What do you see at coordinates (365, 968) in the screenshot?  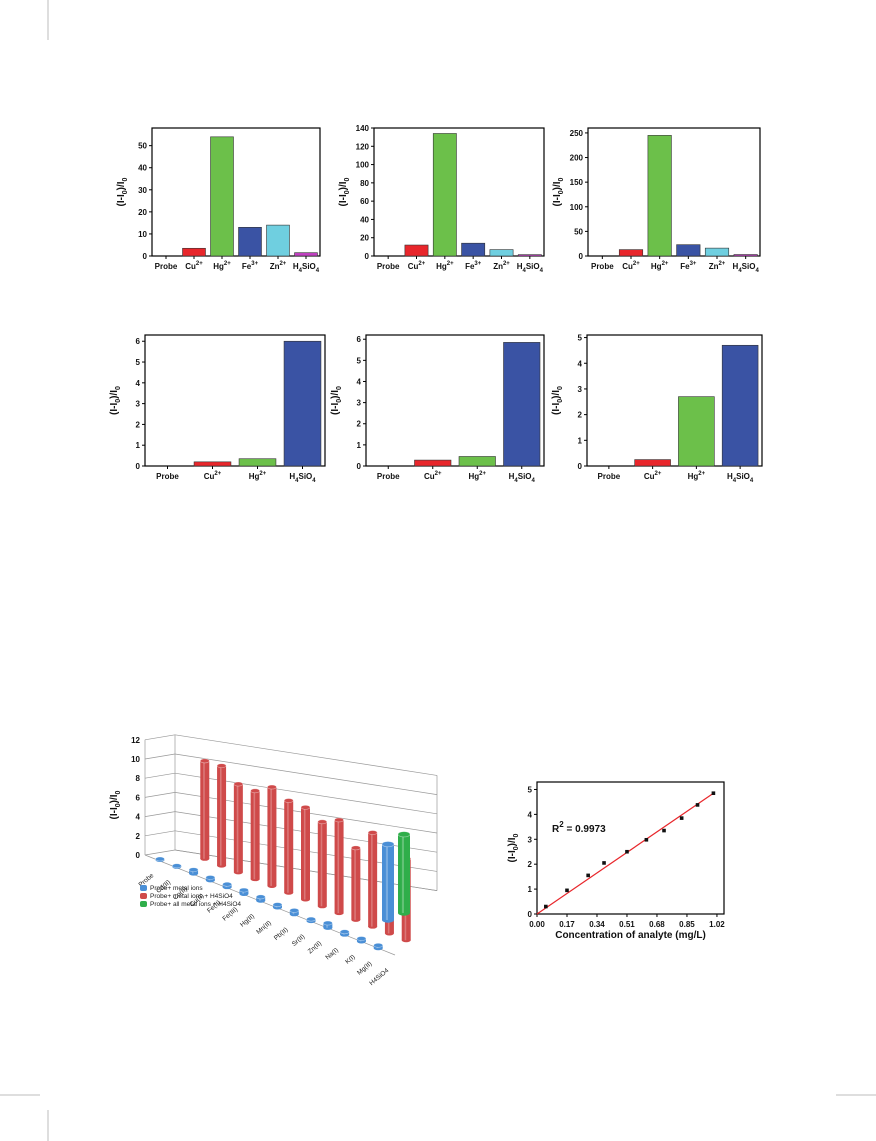 I see `x-tick-label: Mg(II)` at bounding box center [365, 968].